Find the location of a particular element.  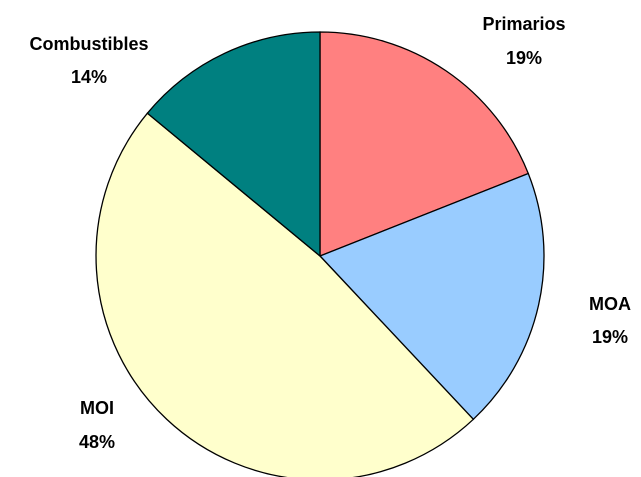

pie-slice-combustibles is located at coordinates (233, 144).